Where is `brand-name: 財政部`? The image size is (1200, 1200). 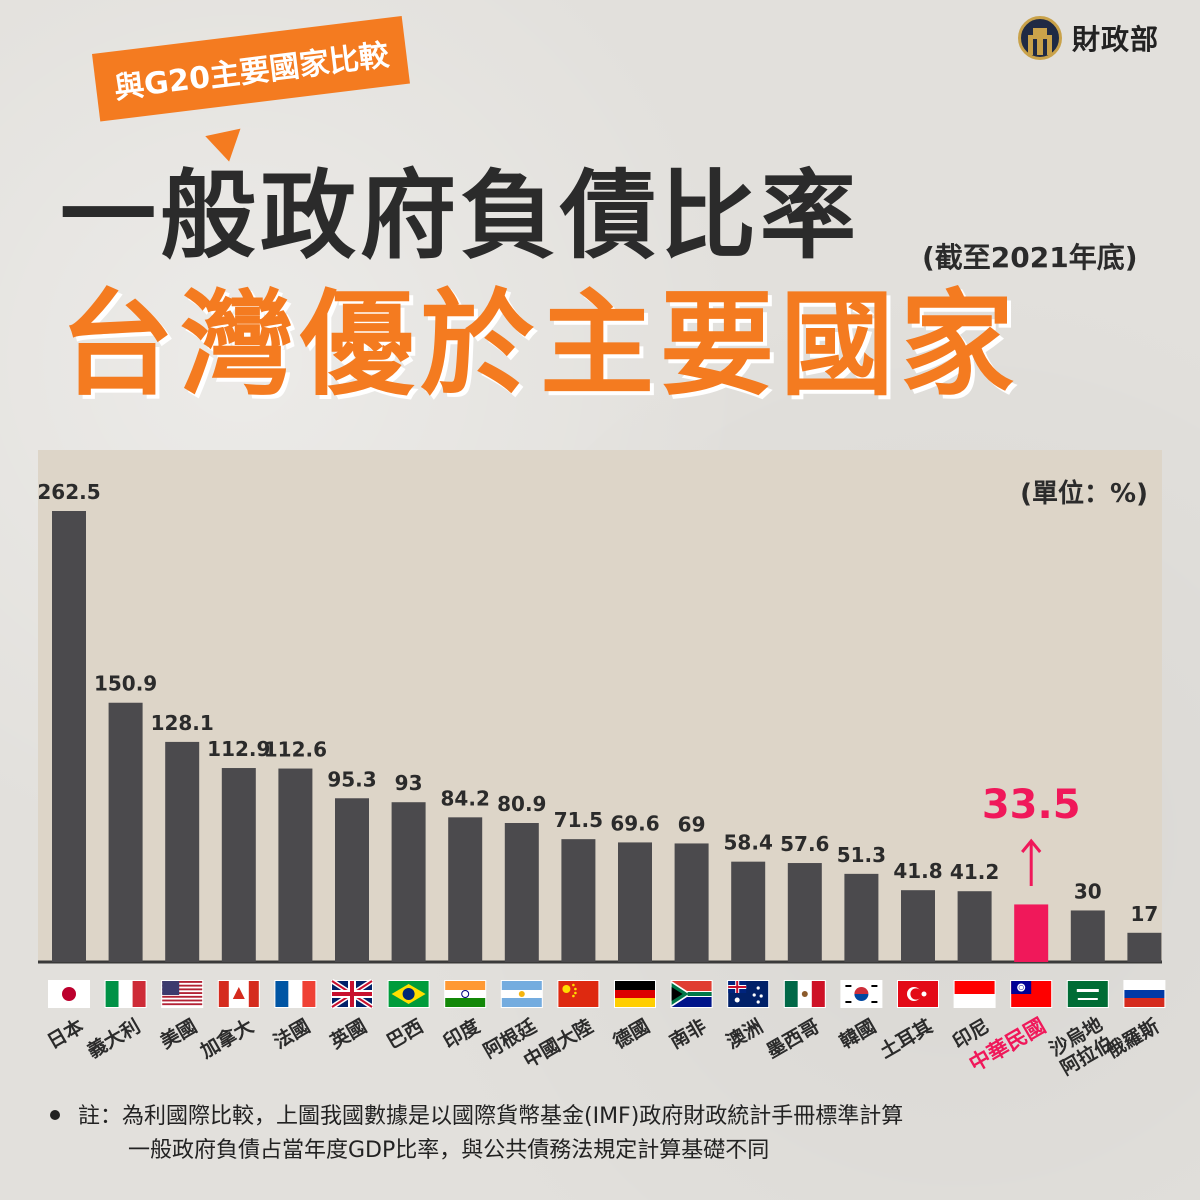
brand-name: 財政部 is located at coordinates (1116, 39).